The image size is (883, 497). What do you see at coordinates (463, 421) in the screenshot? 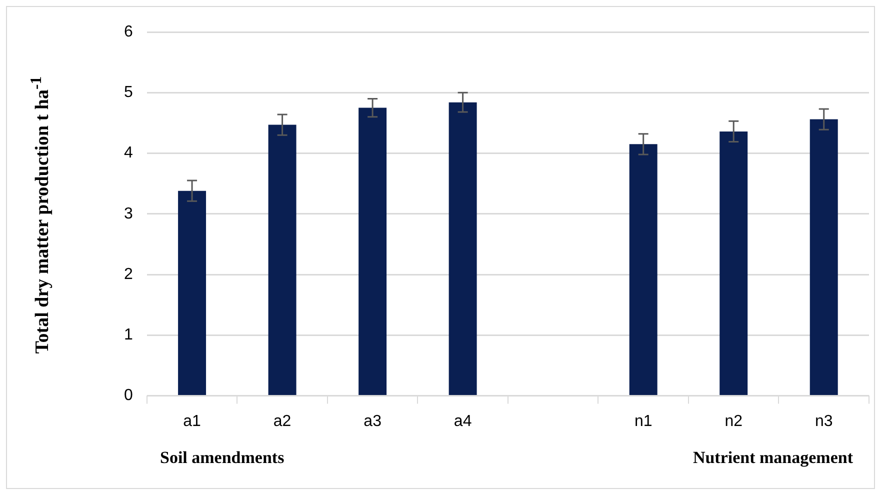
I see `x-tick-label: a4` at bounding box center [463, 421].